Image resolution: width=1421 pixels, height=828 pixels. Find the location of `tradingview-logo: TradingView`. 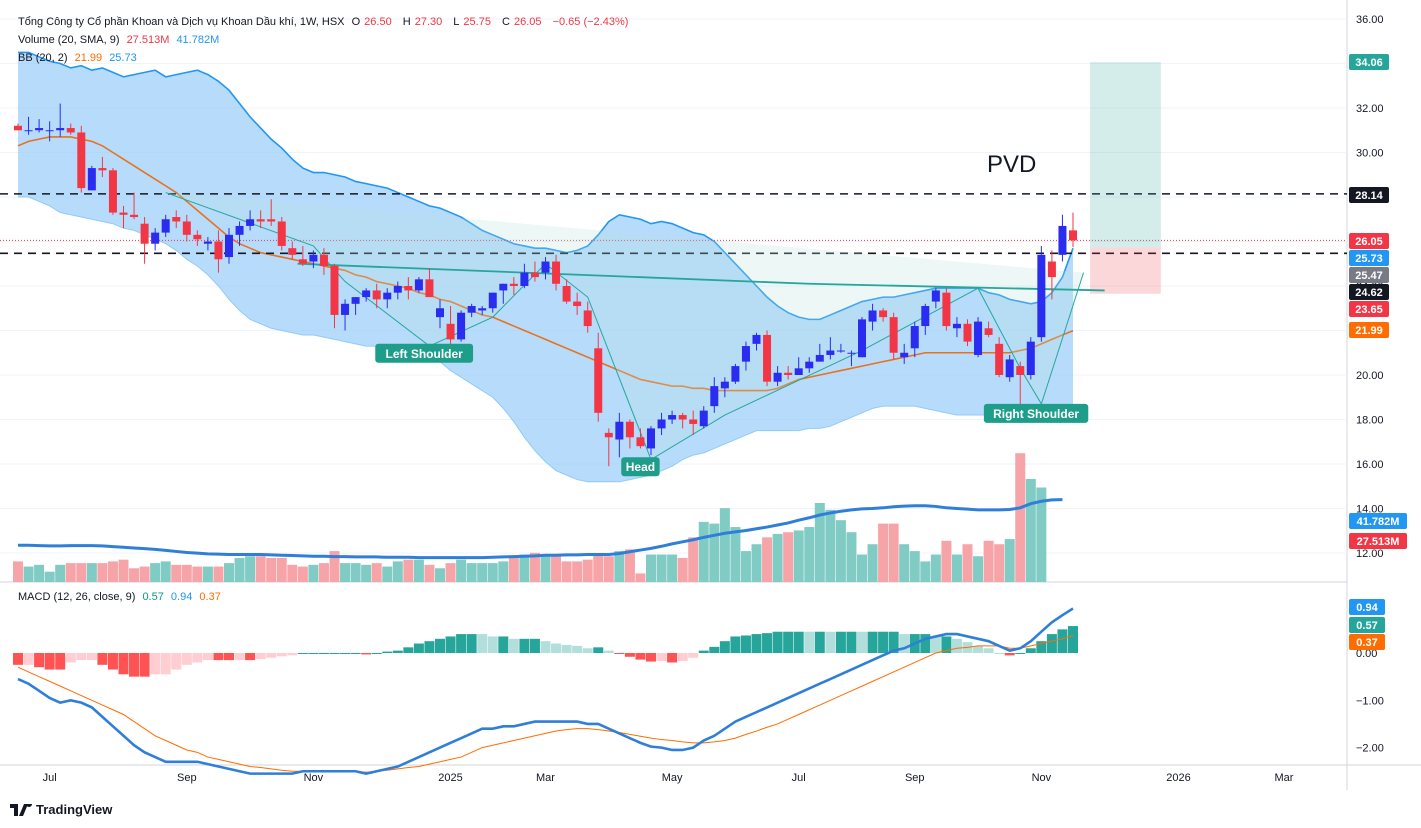

tradingview-logo: TradingView is located at coordinates (61, 809).